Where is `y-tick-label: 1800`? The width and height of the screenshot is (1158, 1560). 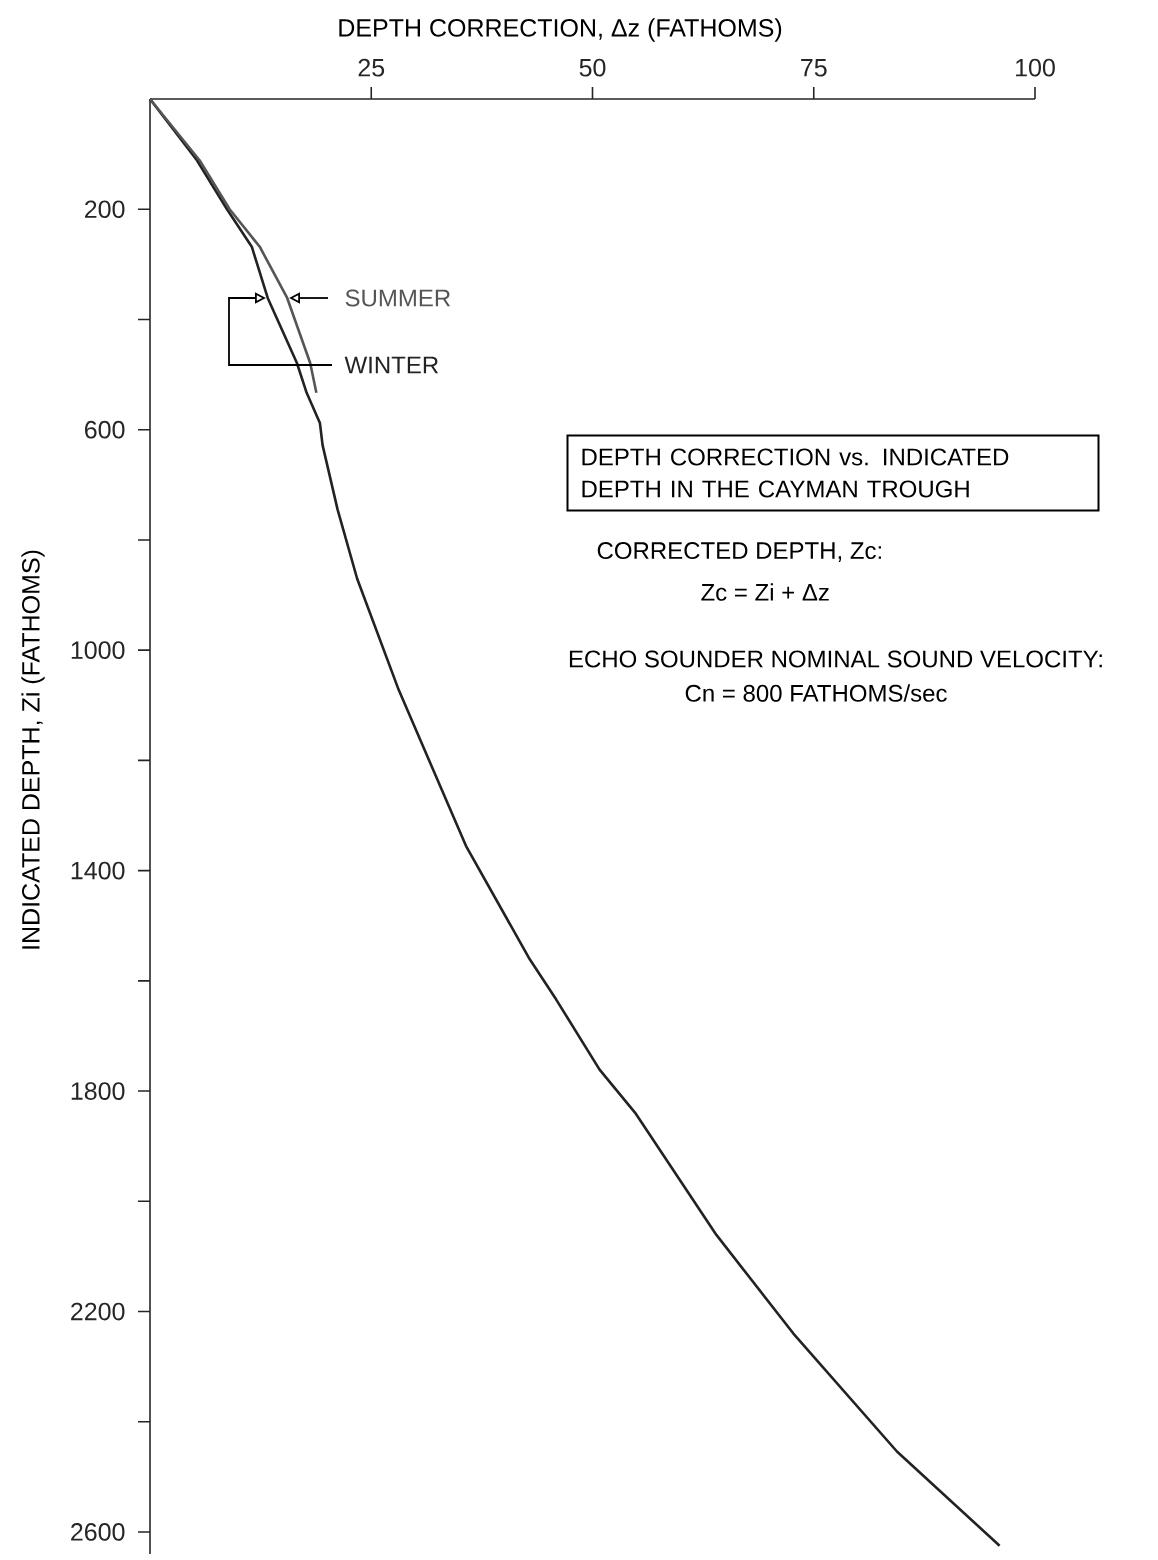 y-tick-label: 1800 is located at coordinates (98, 1091).